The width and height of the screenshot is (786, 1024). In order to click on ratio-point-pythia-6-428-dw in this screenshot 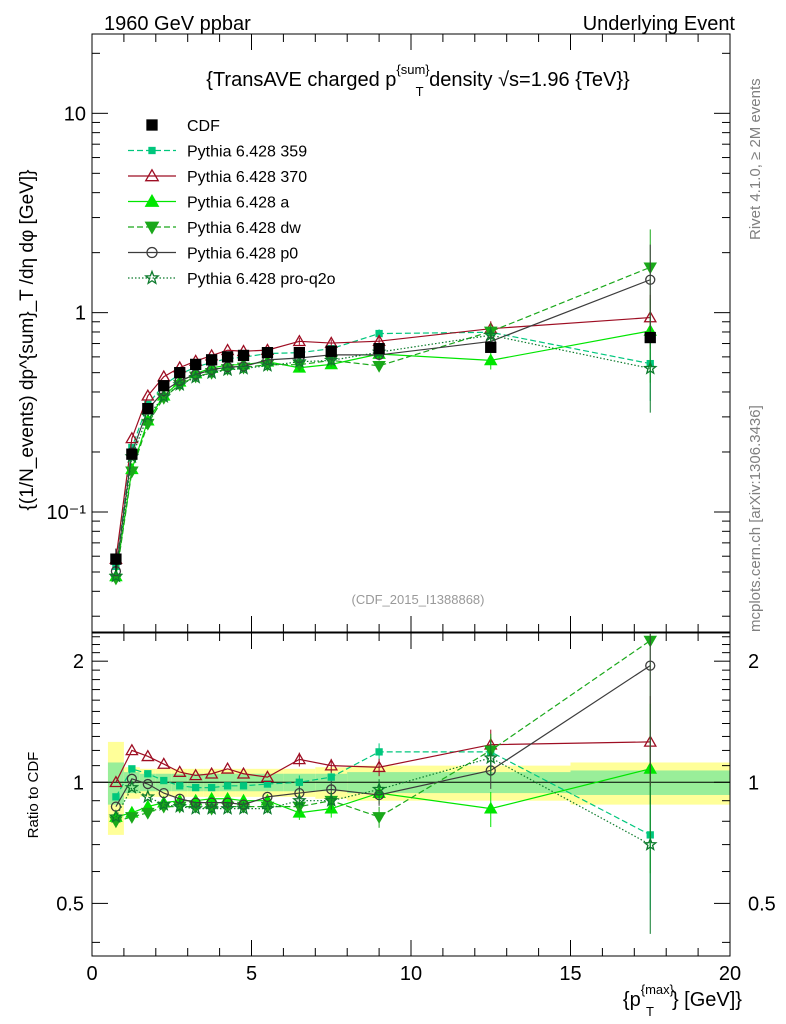, I will do `click(379, 818)`.